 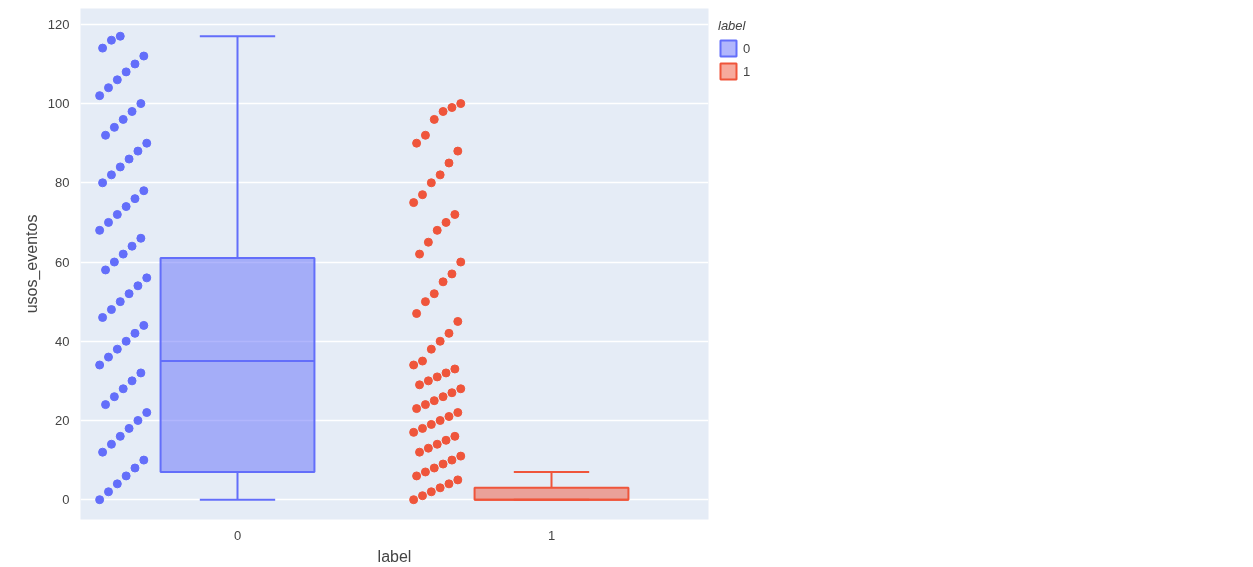 What do you see at coordinates (62, 183) in the screenshot?
I see `y-tick-label: 80` at bounding box center [62, 183].